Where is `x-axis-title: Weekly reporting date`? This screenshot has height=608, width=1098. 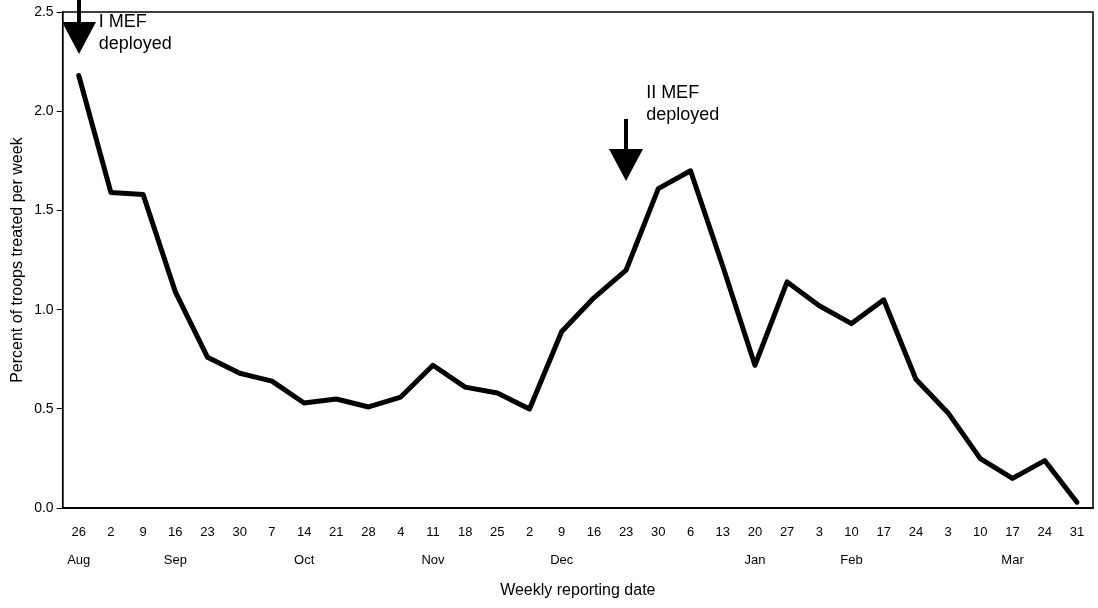
x-axis-title: Weekly reporting date is located at coordinates (578, 589).